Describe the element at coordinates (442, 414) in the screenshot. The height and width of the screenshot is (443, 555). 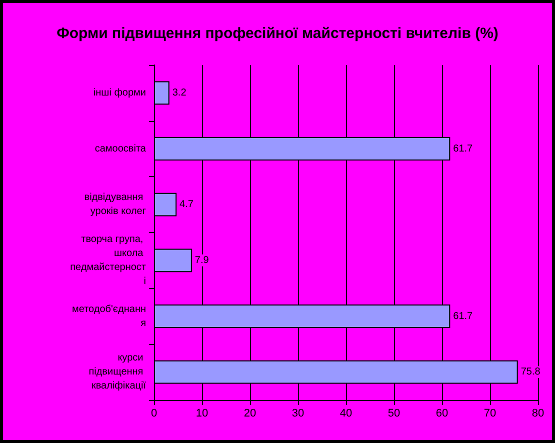
I see `x-tick-label: 60` at that location.